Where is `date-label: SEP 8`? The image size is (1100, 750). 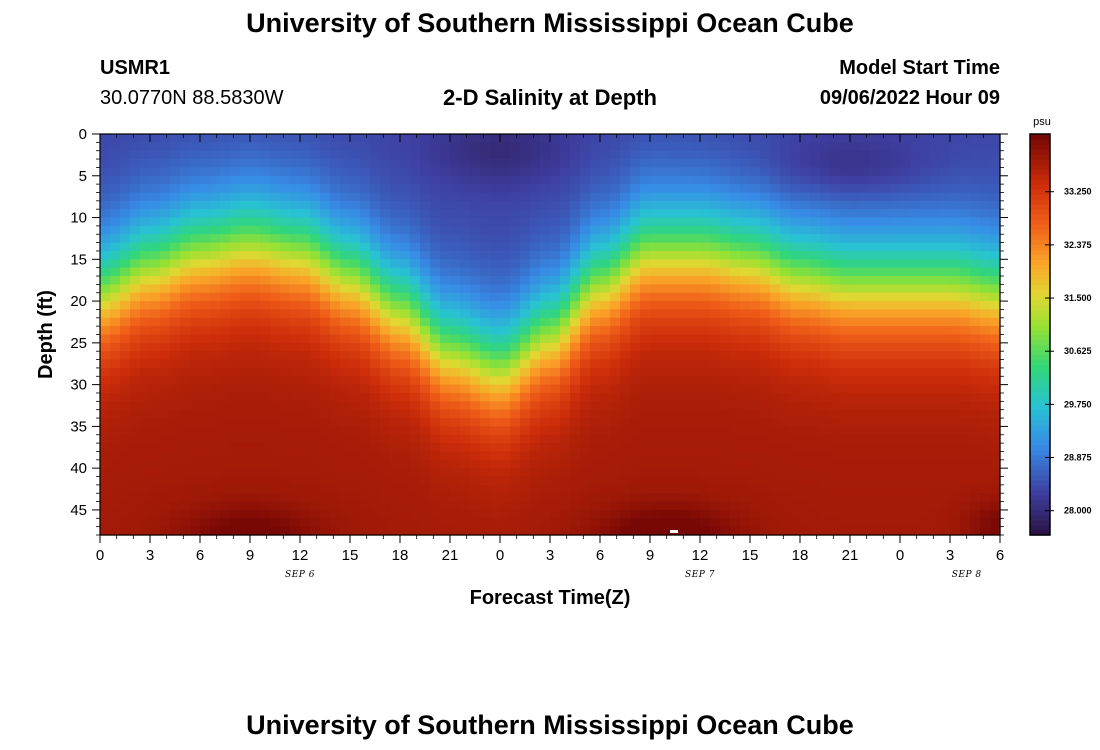
date-label: SEP 8 is located at coordinates (967, 575).